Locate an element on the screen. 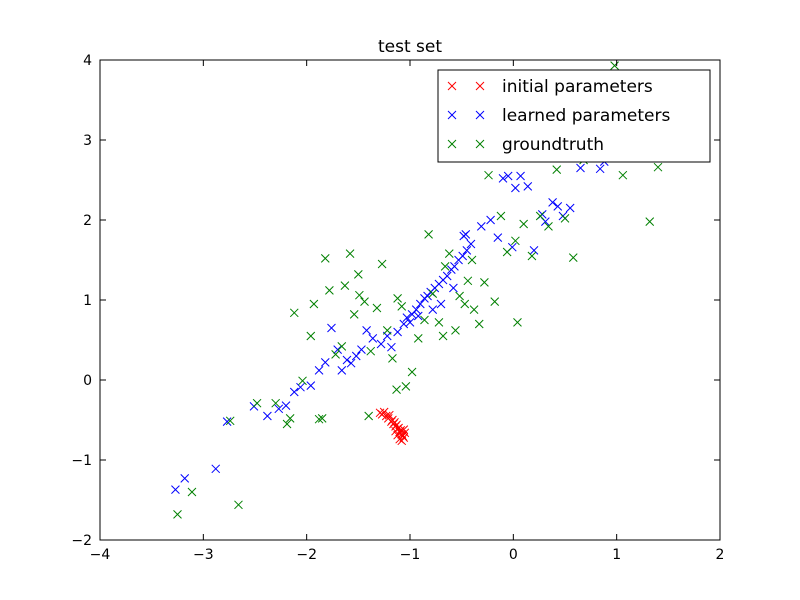  y-tick-label: −2 is located at coordinates (81, 541).